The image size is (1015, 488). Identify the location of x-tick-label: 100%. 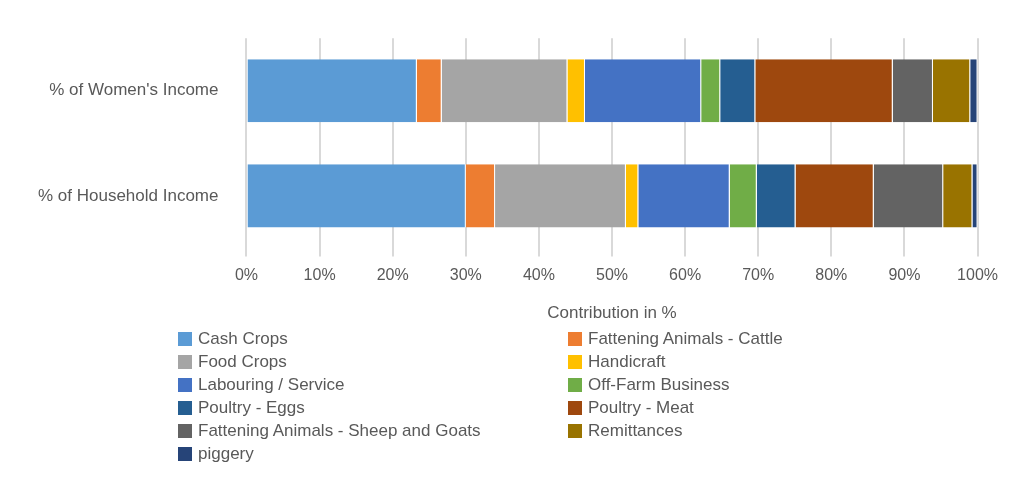
(977, 275).